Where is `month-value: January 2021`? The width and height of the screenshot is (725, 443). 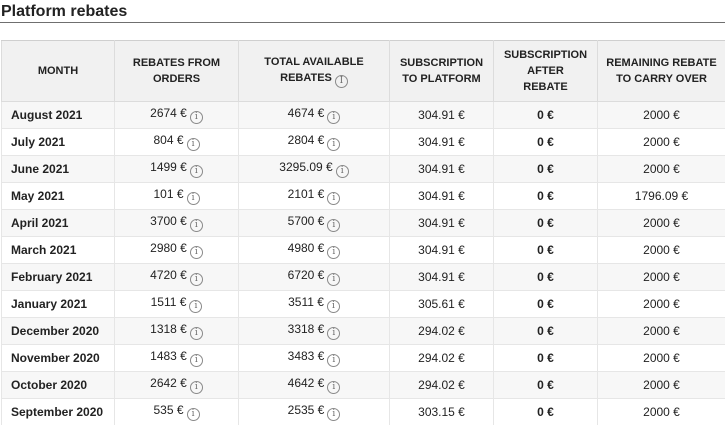
month-value: January 2021 is located at coordinates (49, 304).